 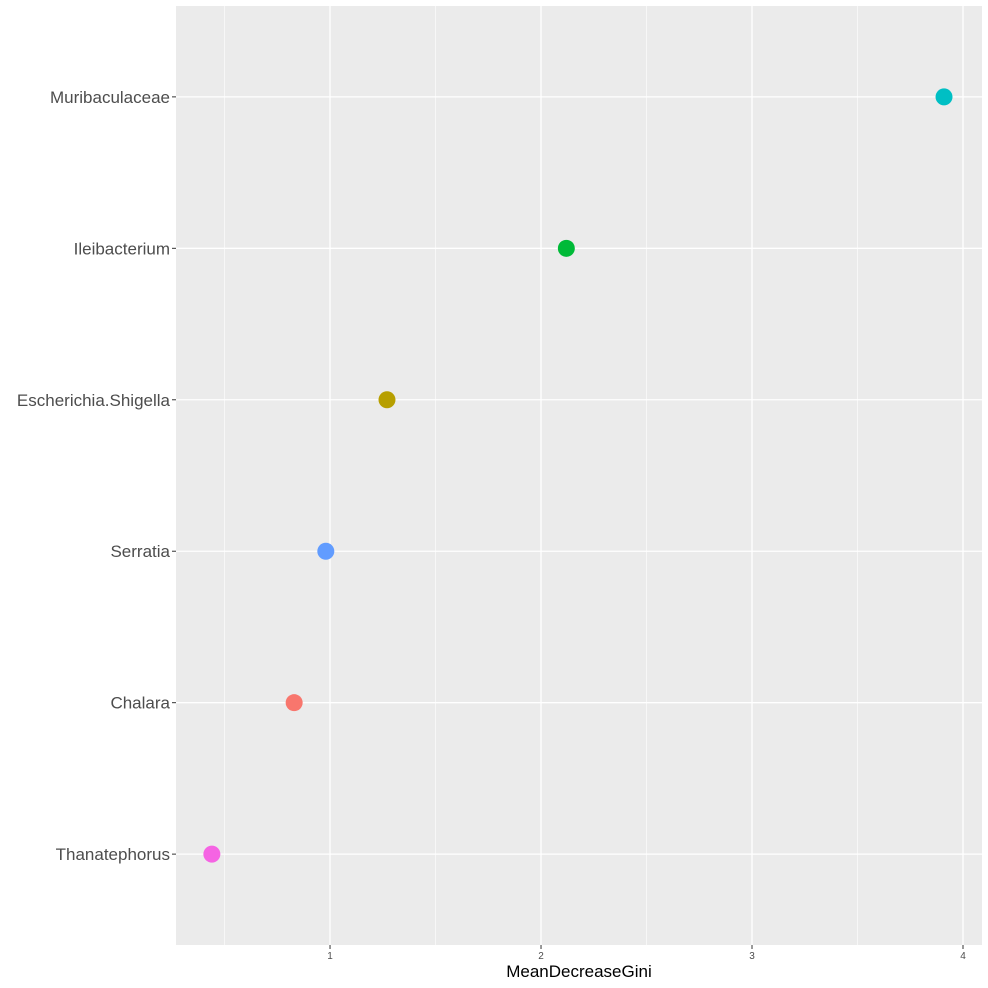 I want to click on x-tick-label: 4, so click(x=963, y=956).